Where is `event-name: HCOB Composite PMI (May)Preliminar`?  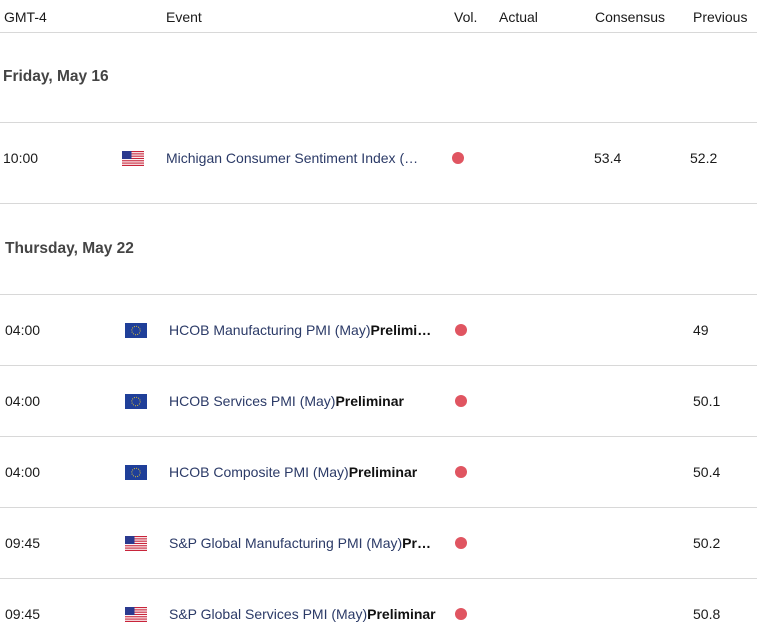 event-name: HCOB Composite PMI (May)Preliminar is located at coordinates (293, 472).